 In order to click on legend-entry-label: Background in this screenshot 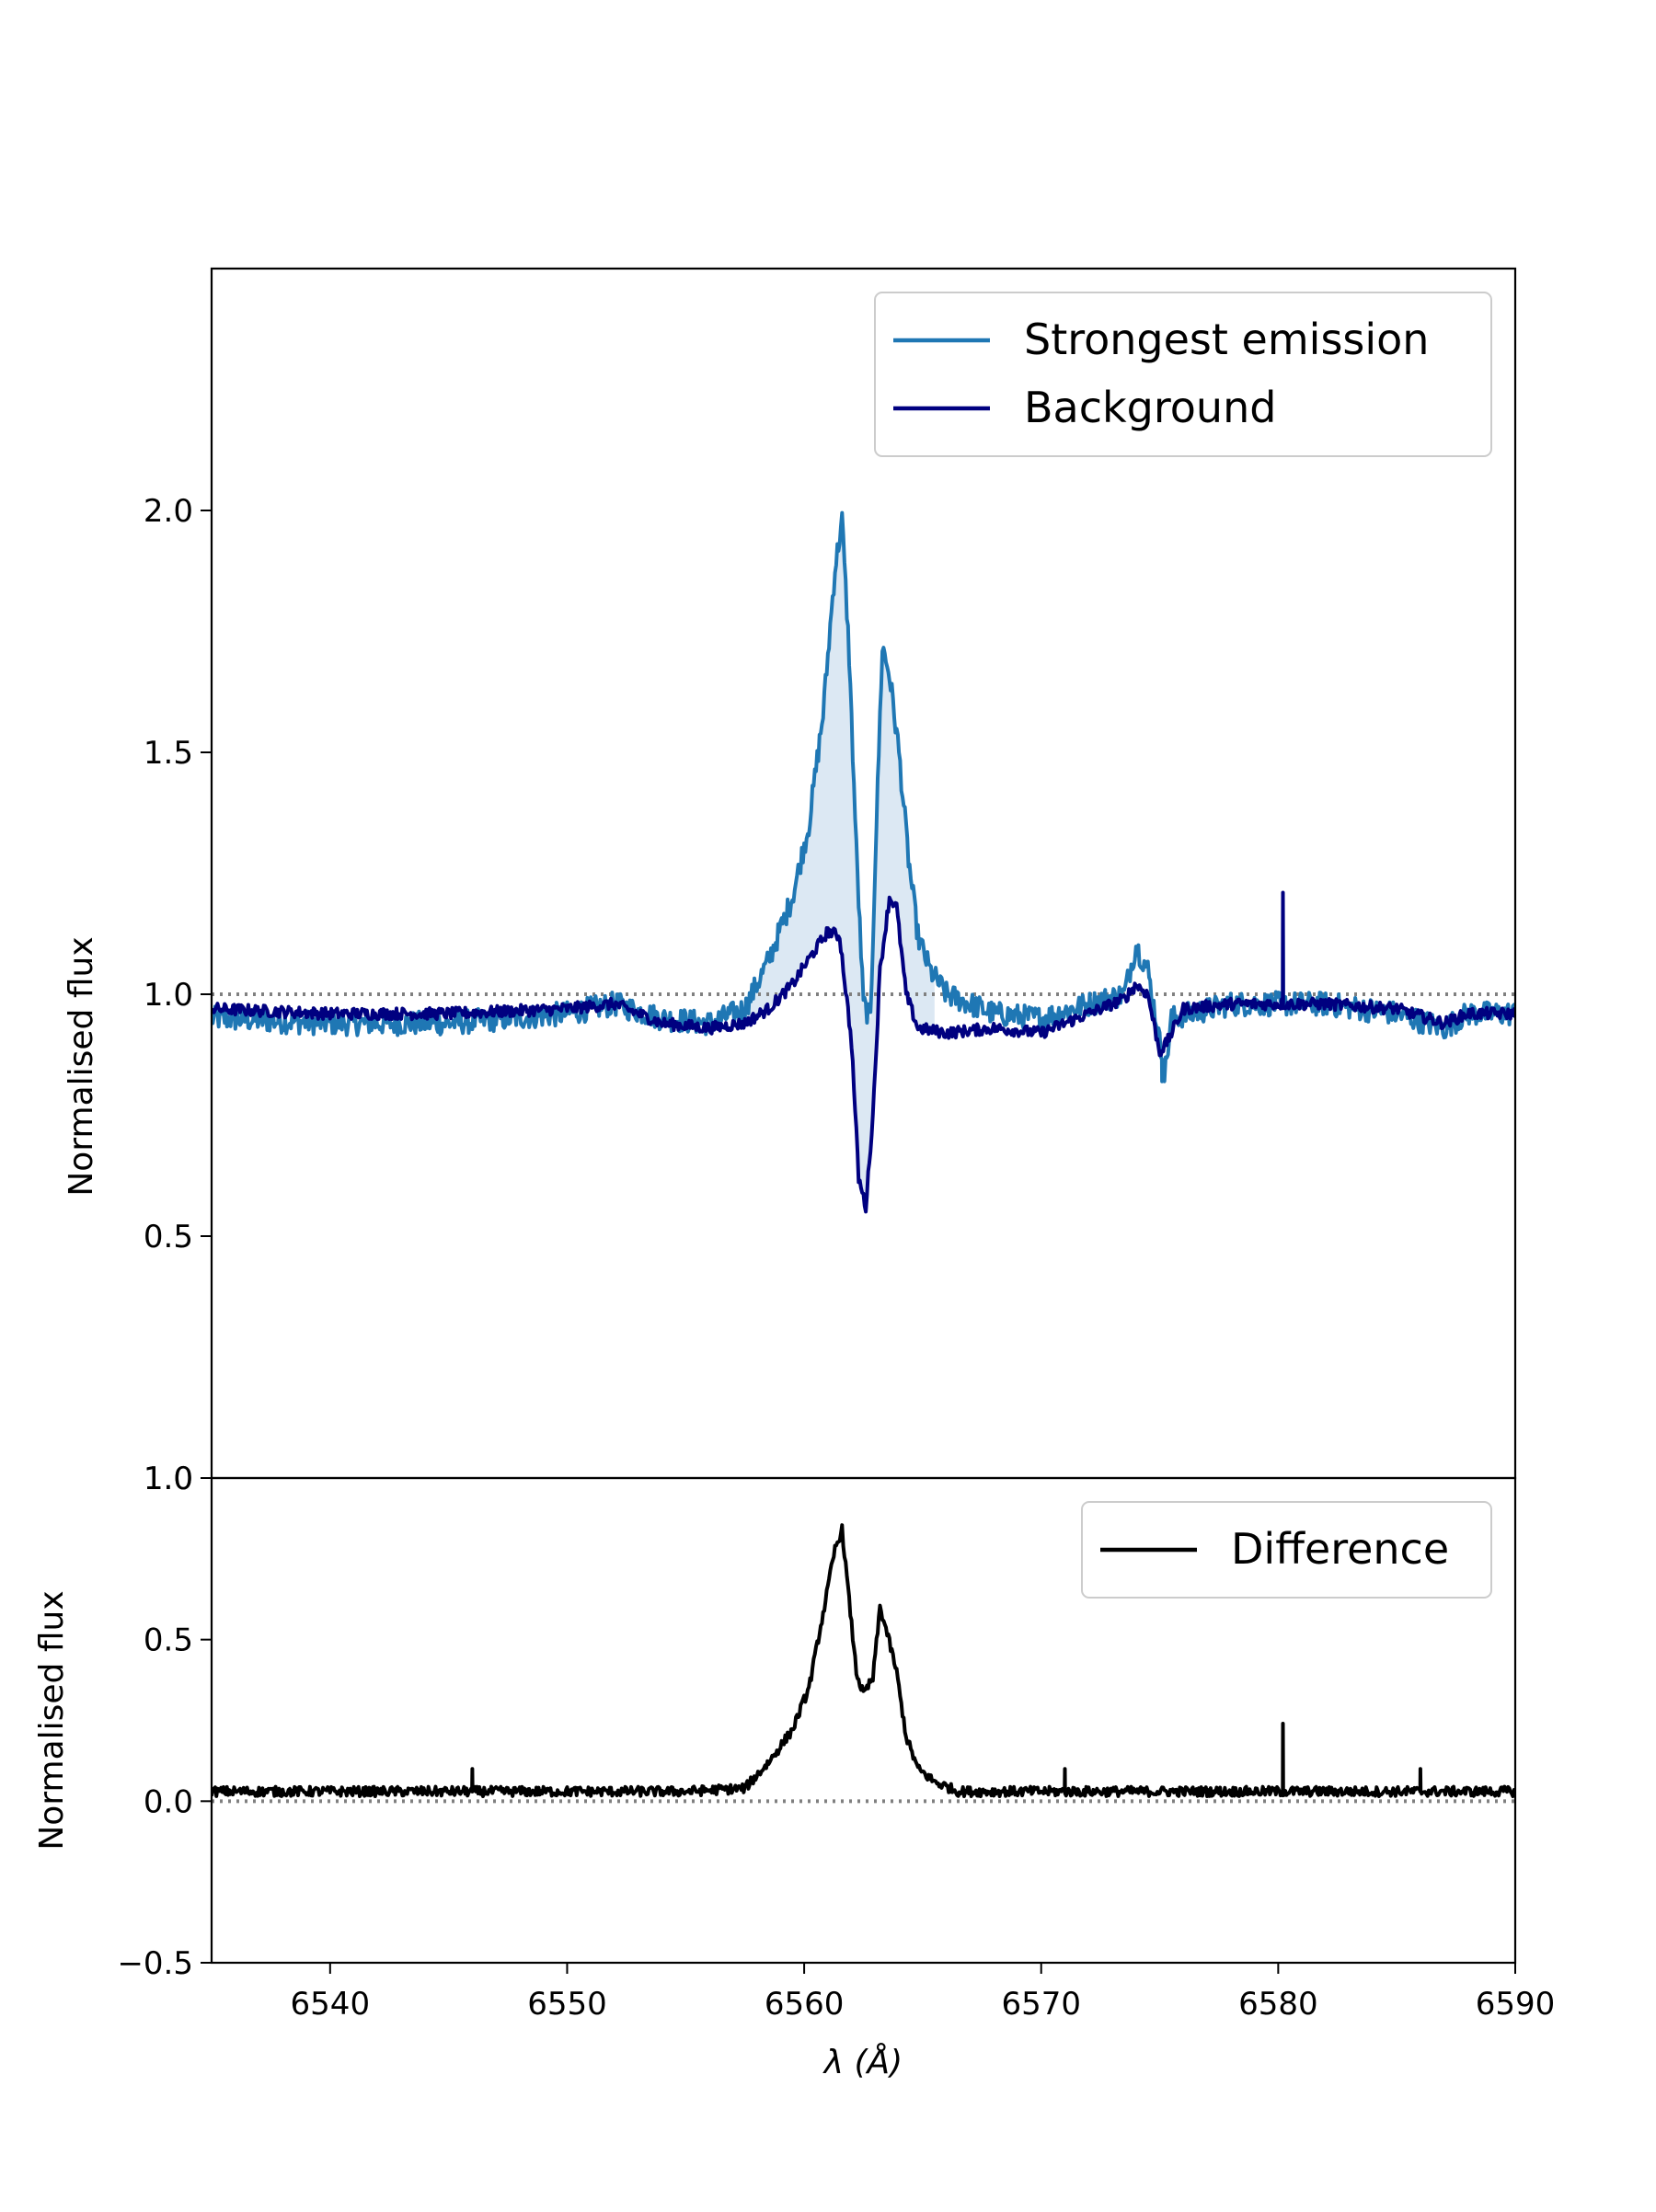, I will do `click(1150, 408)`.